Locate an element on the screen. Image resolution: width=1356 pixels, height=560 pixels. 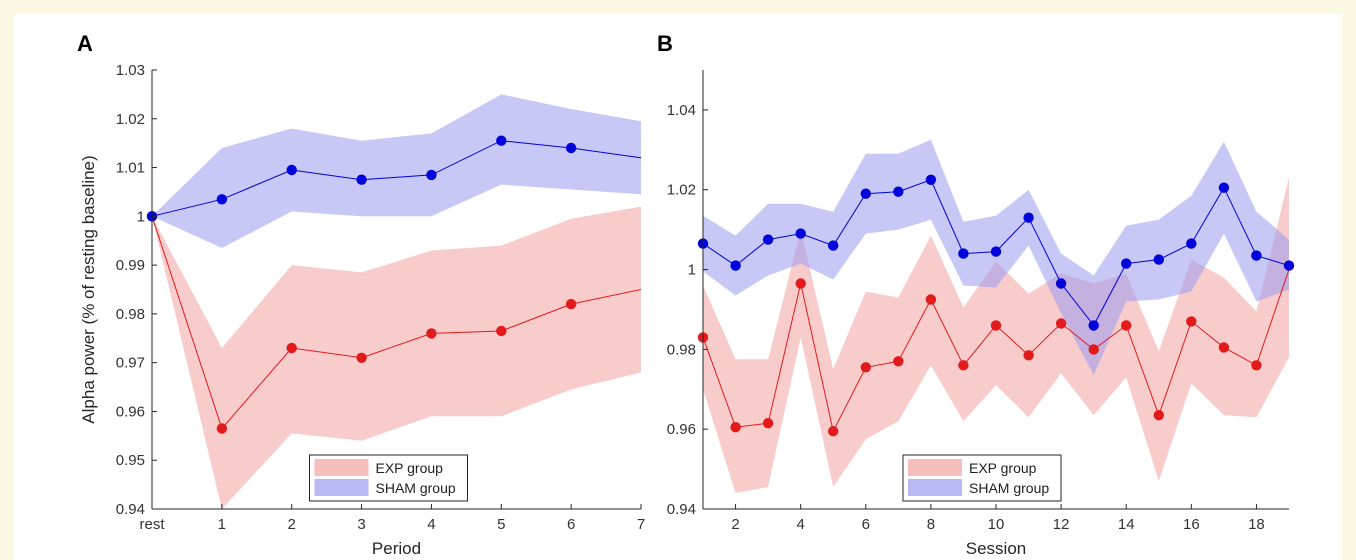
panel-b-legend-label-sham-group: SHAM group is located at coordinates (1009, 488).